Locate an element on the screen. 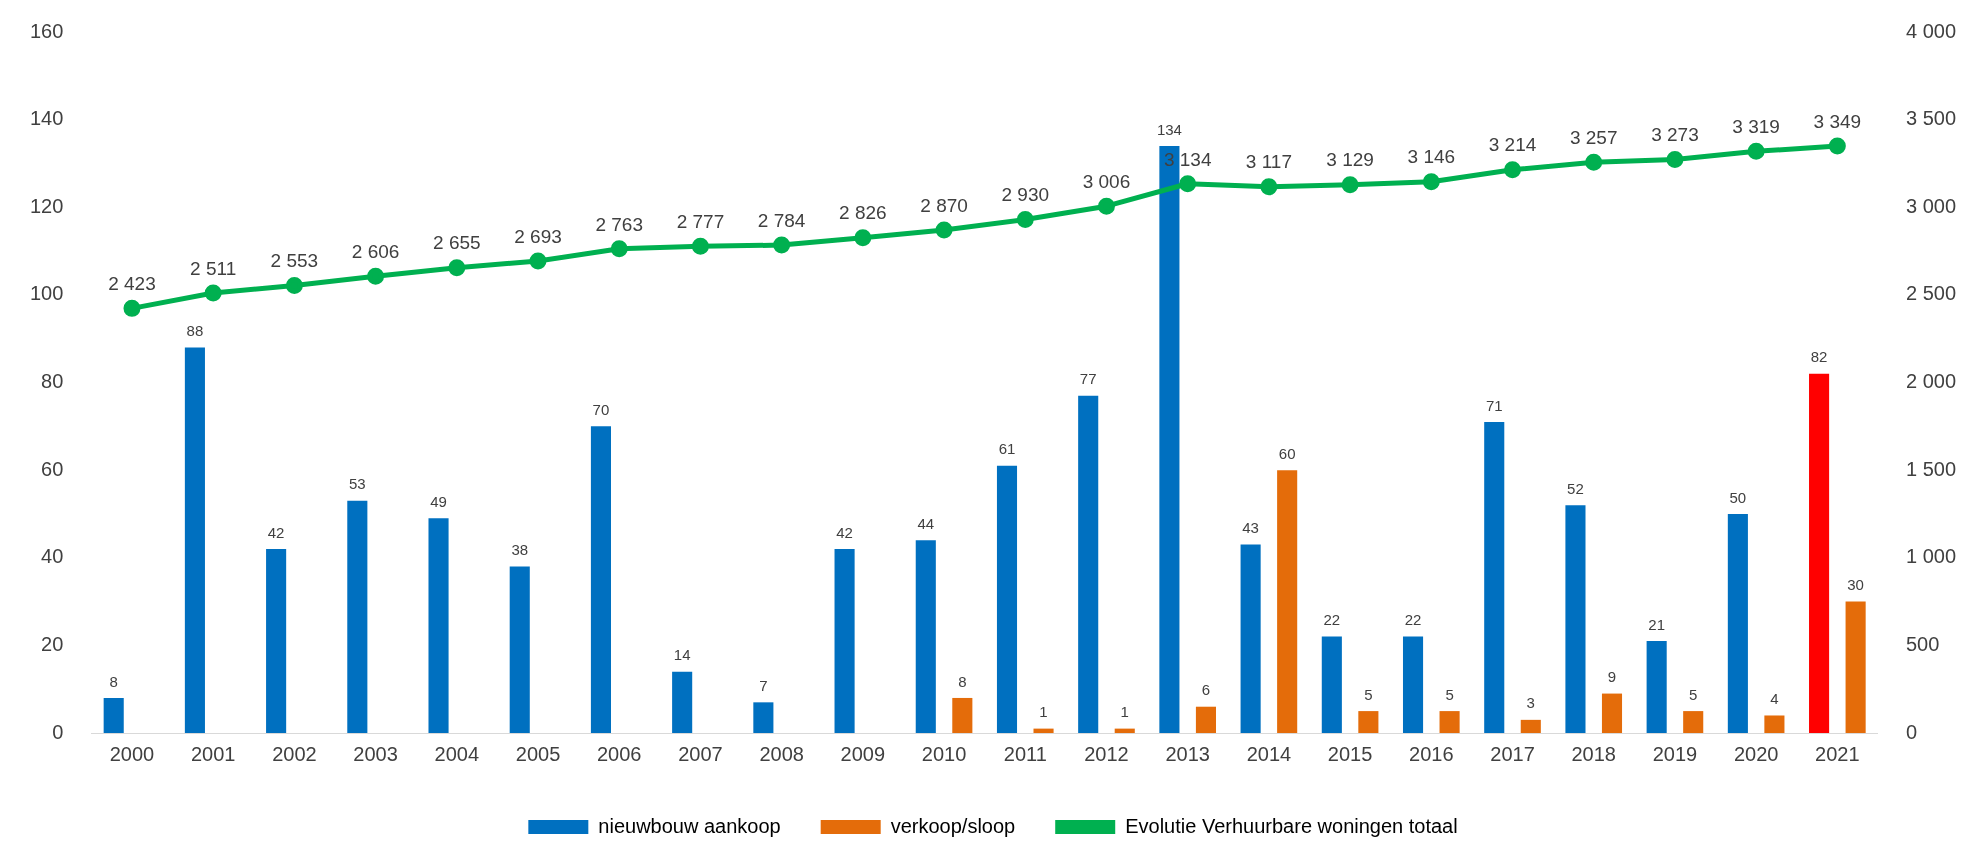 This screenshot has width=1986, height=857. x-tick-label: 2003 is located at coordinates (375, 753).